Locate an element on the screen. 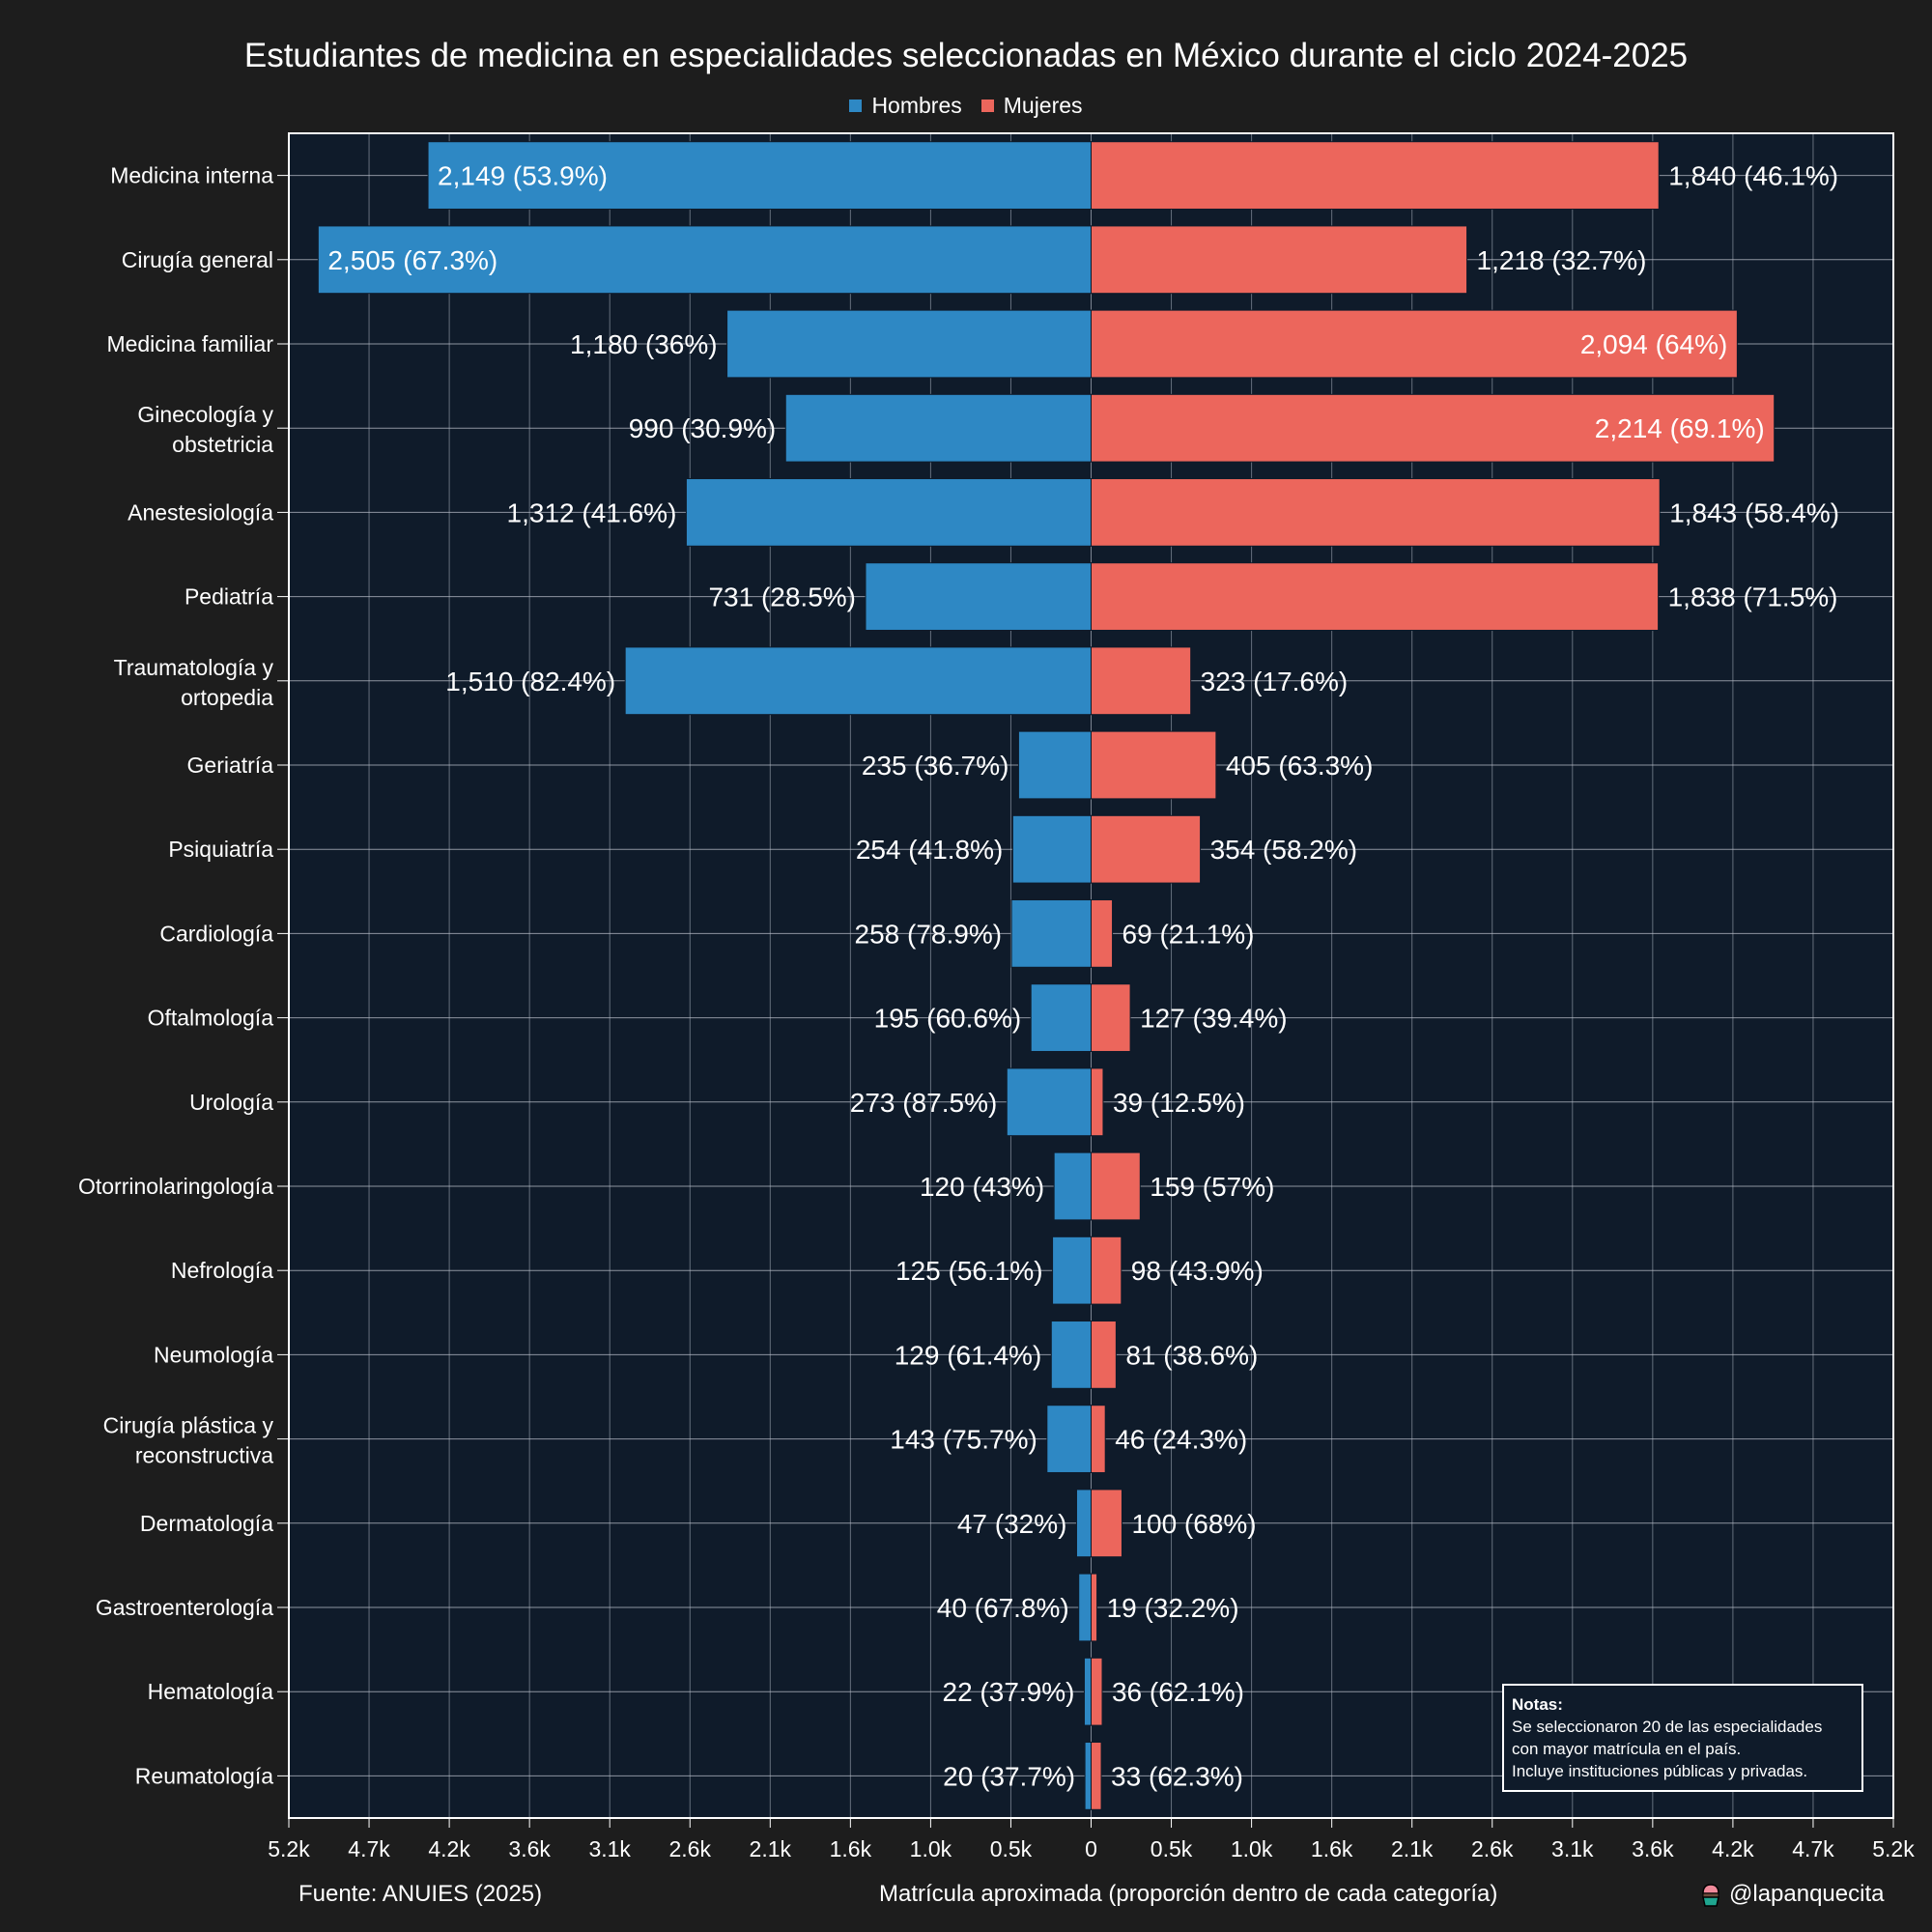 This screenshot has height=1932, width=1932. bar-label-hombres: 1,312 (41.6%) is located at coordinates (592, 512).